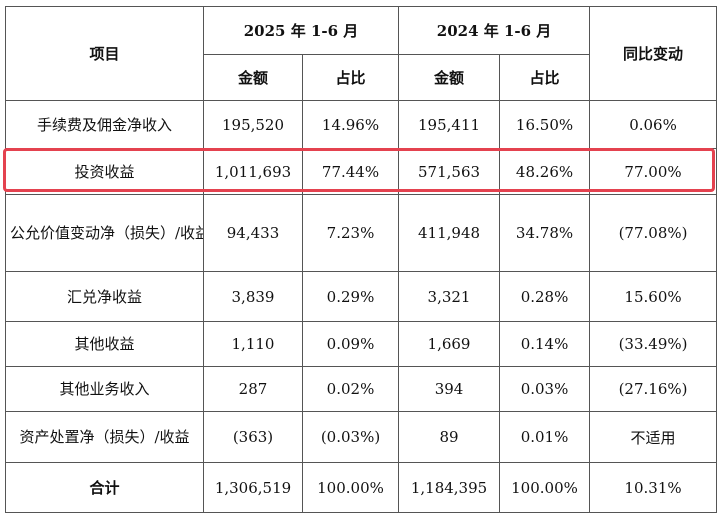 The image size is (720, 513). What do you see at coordinates (449, 171) in the screenshot?
I see `cell-amount-2024: 571,563` at bounding box center [449, 171].